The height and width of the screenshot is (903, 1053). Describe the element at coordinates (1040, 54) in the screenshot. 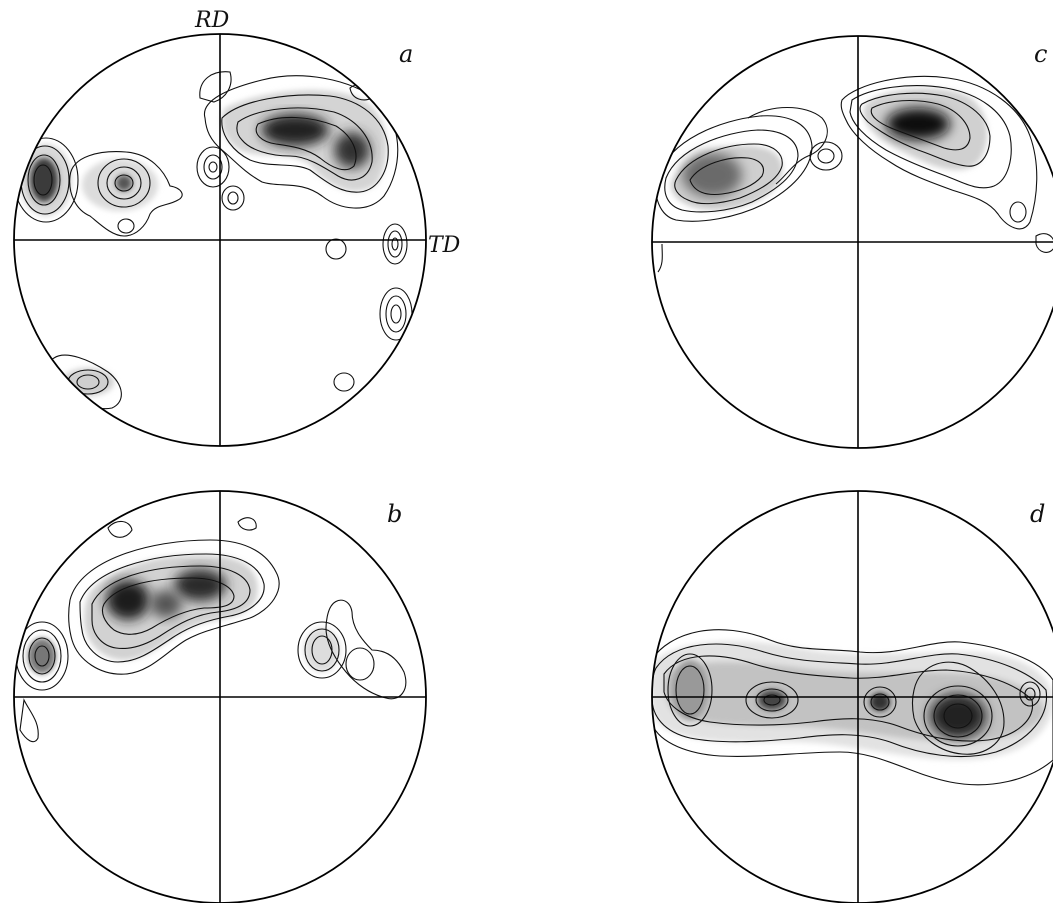

I see `panel-label-c: c` at that location.